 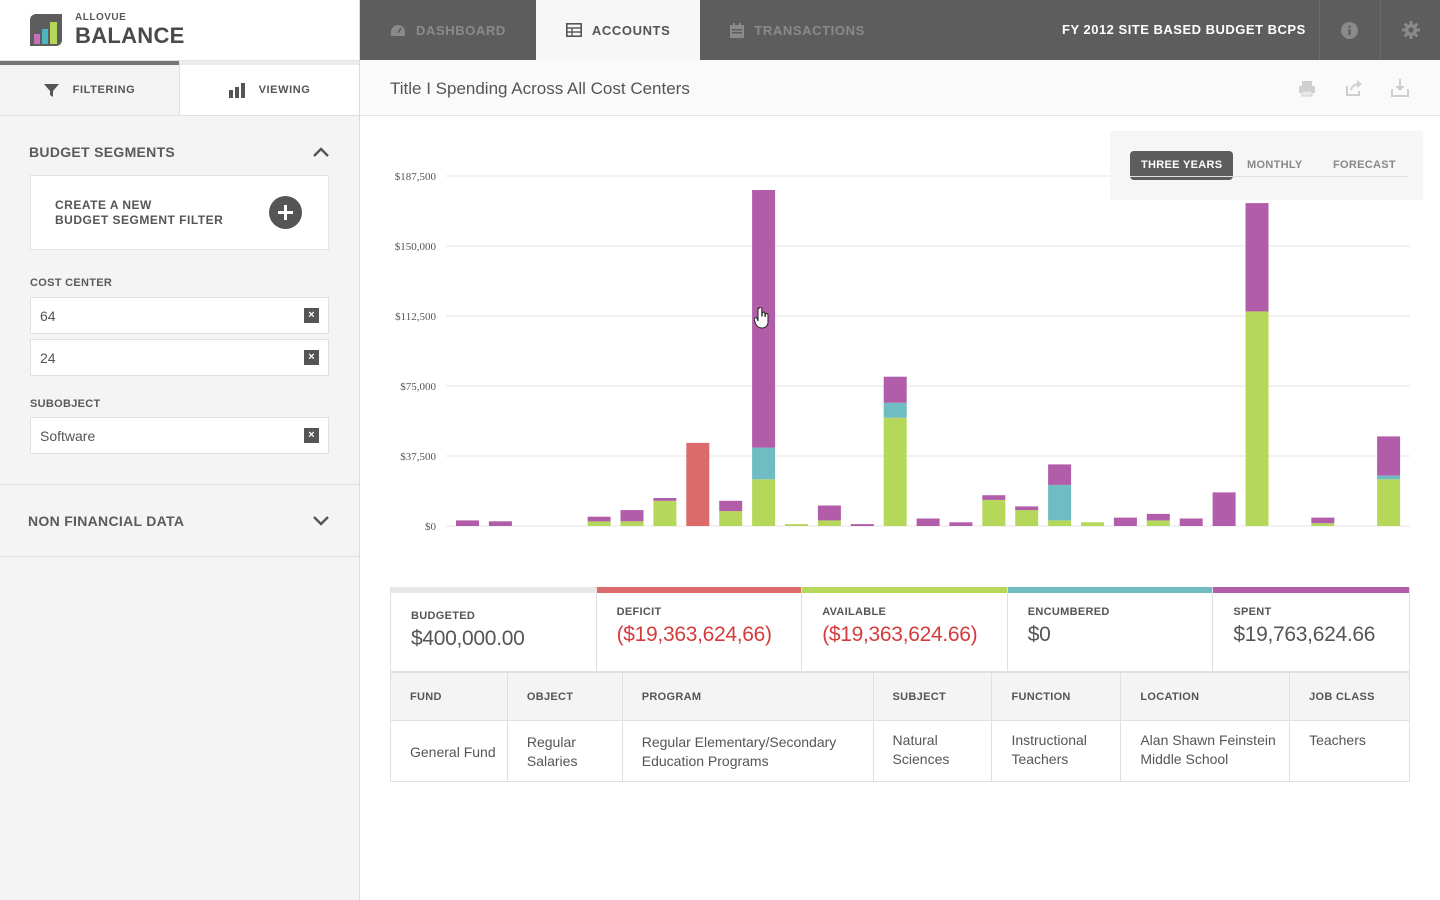 What do you see at coordinates (71, 283) in the screenshot?
I see `cost-center-label: COST CENTER` at bounding box center [71, 283].